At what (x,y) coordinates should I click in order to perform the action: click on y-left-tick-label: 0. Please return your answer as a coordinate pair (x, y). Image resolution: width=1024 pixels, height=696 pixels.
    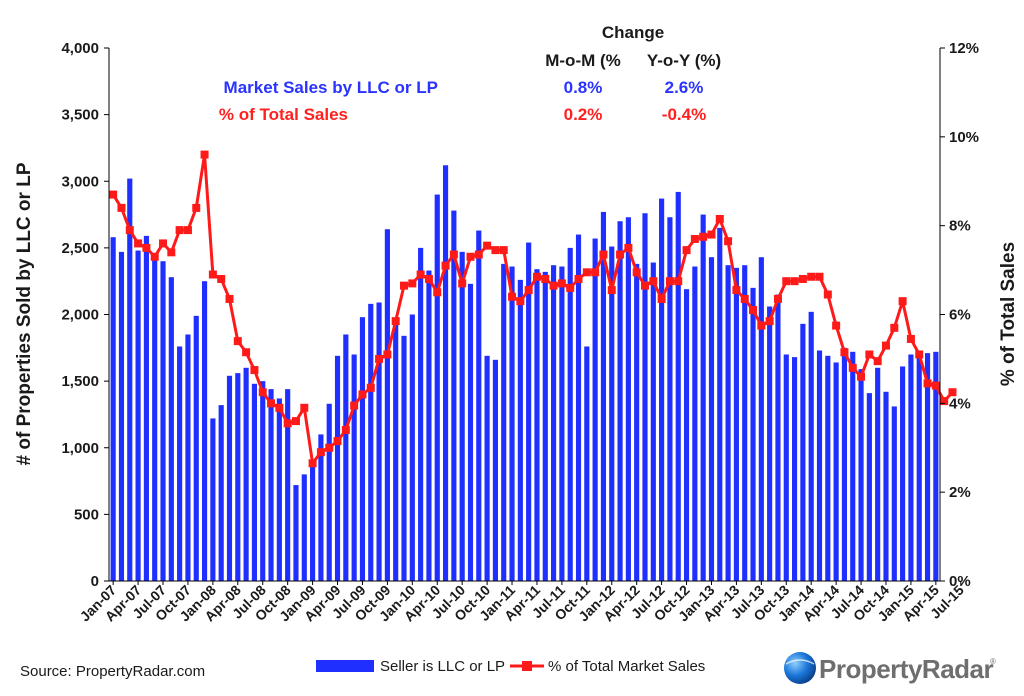
    Looking at the image, I should click on (95, 581).